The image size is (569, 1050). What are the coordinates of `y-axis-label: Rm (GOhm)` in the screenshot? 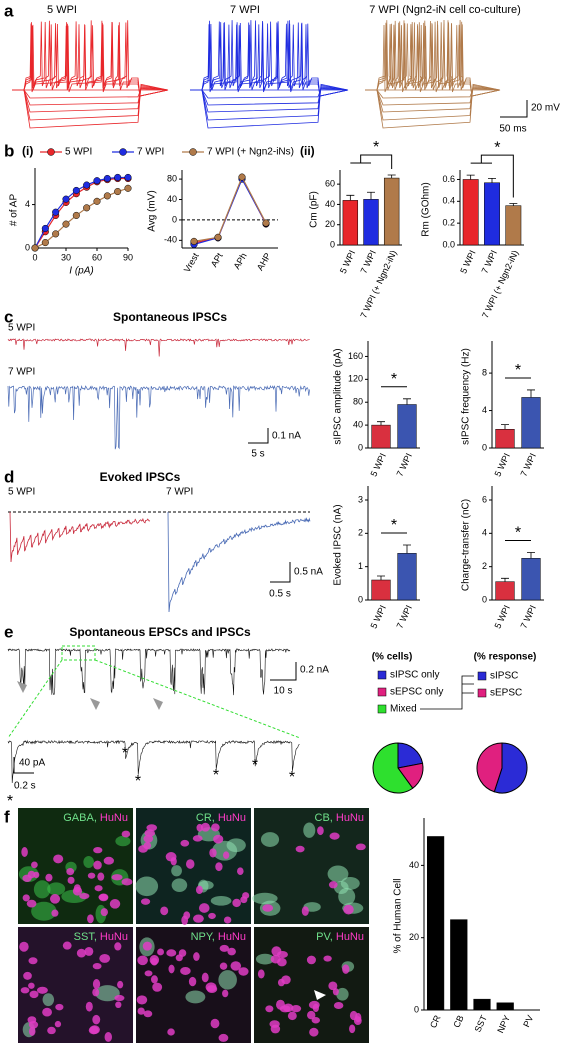 It's located at (426, 209).